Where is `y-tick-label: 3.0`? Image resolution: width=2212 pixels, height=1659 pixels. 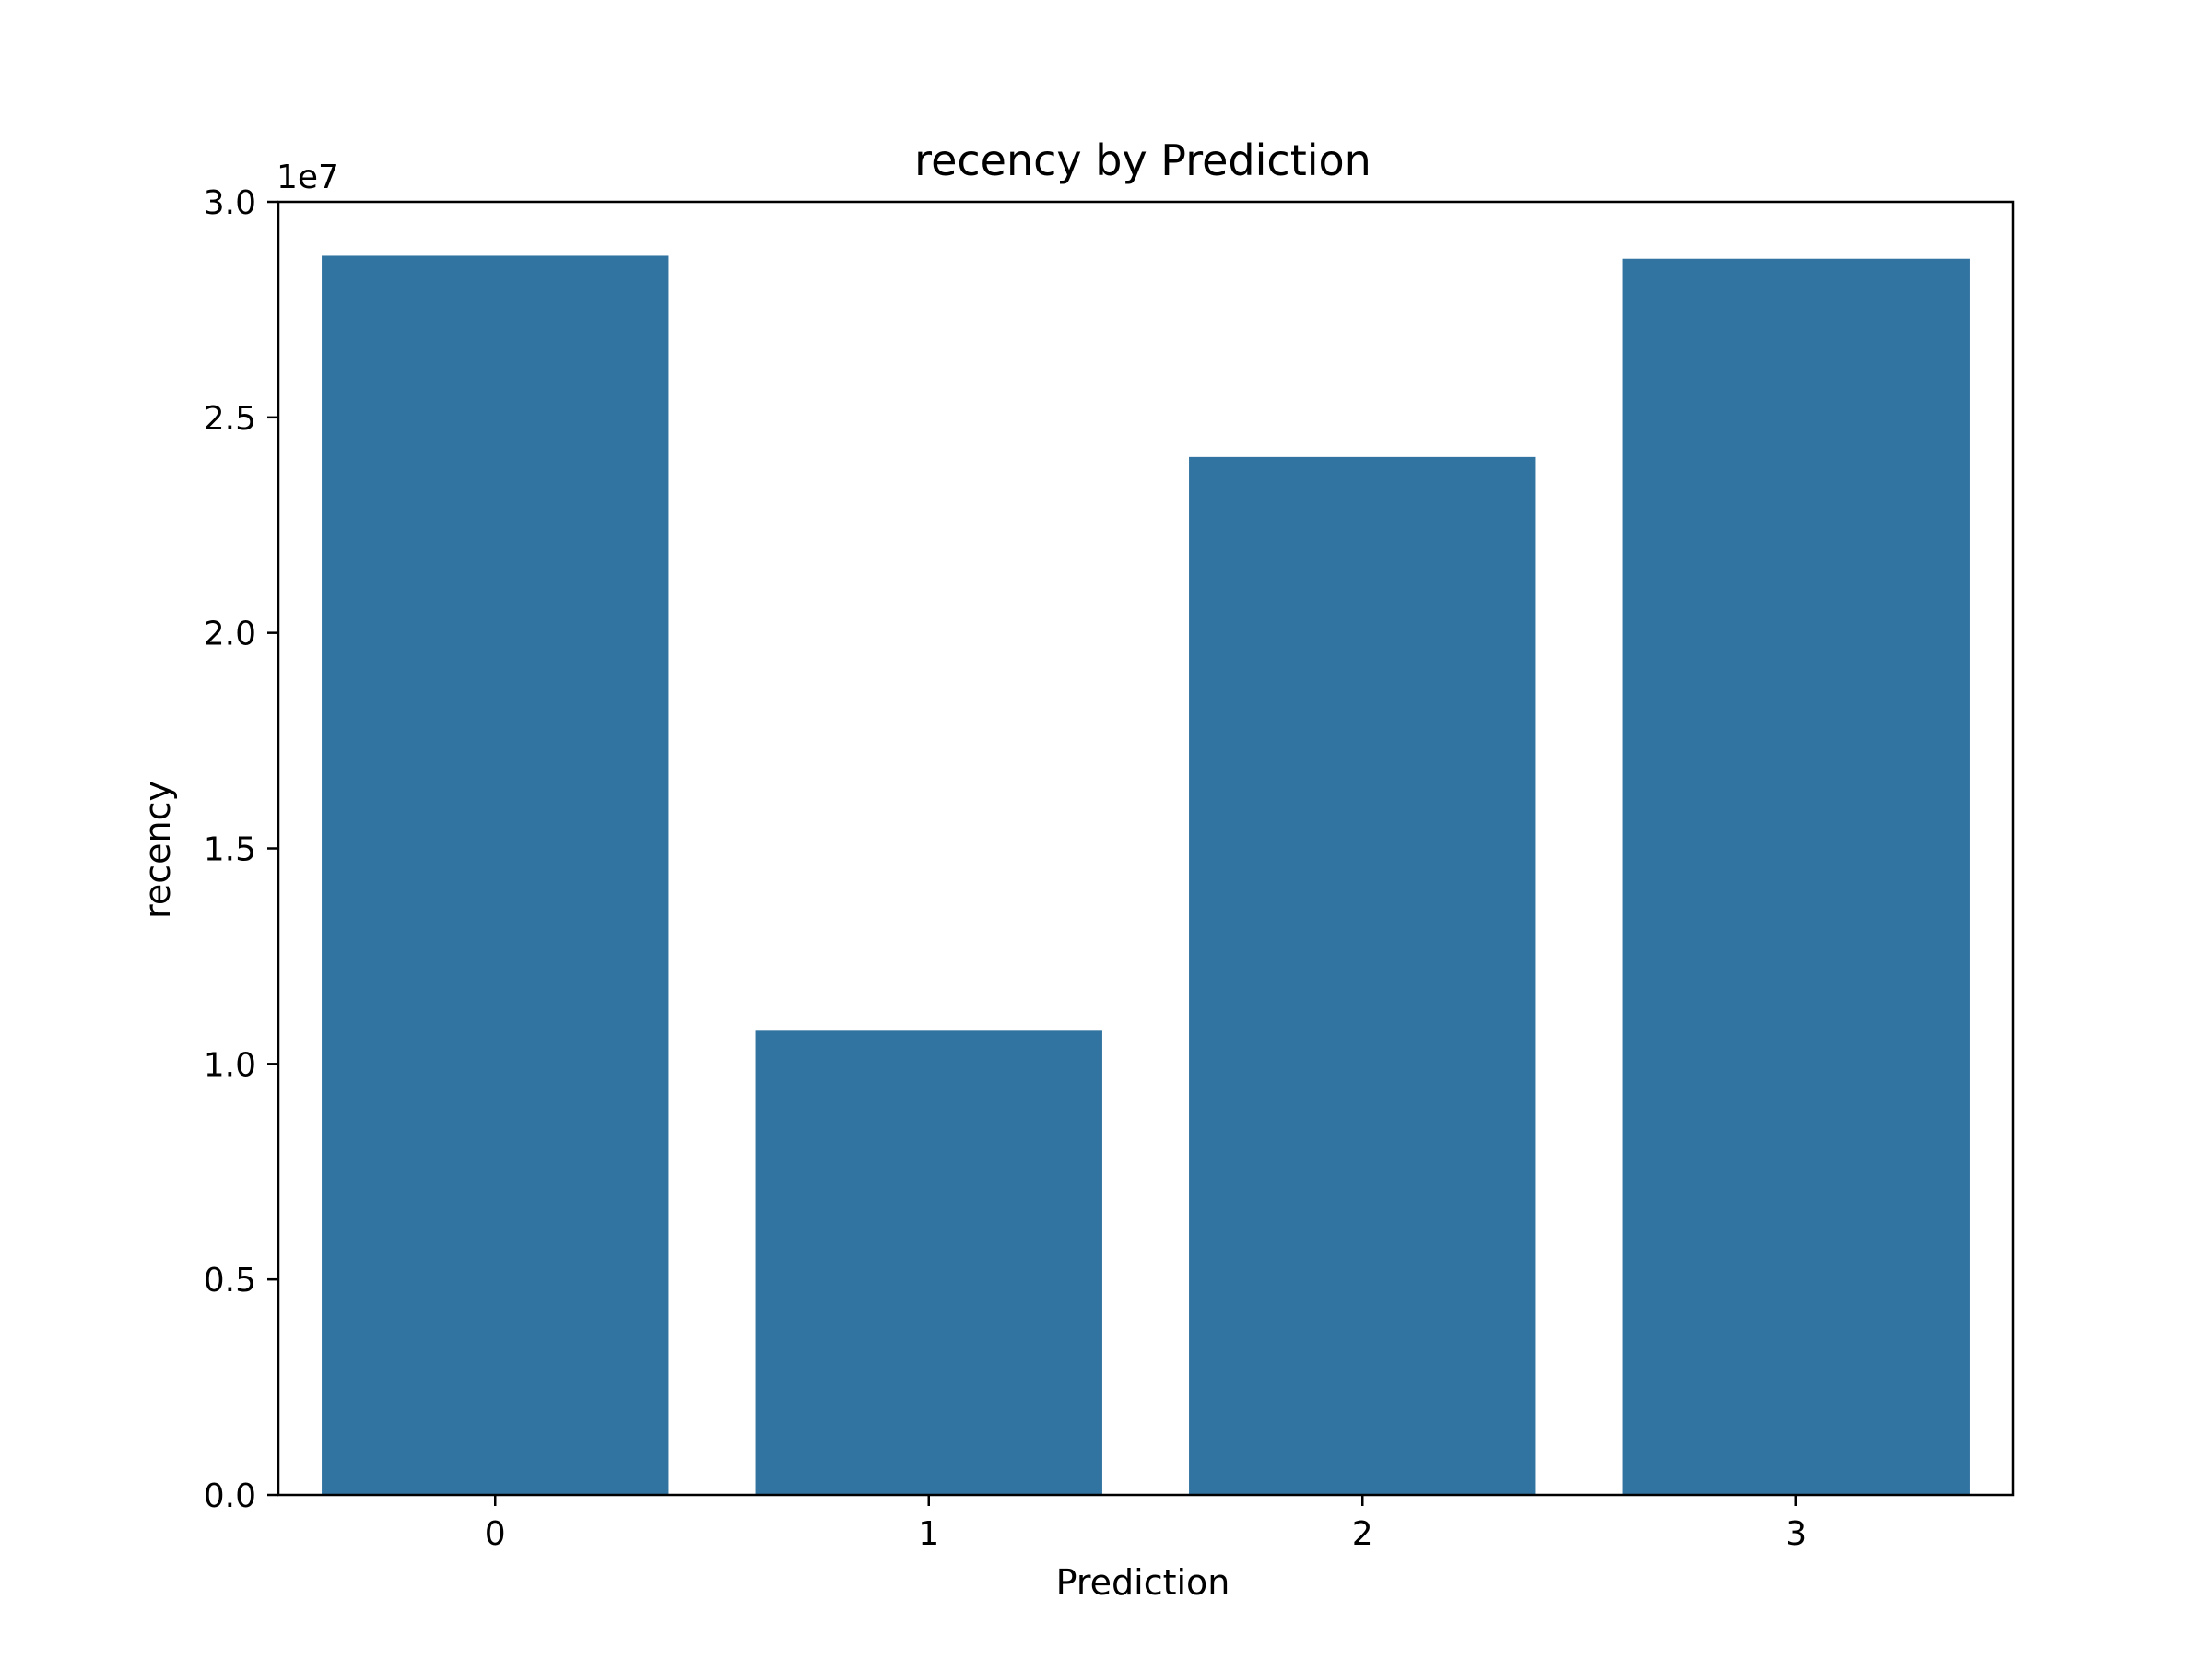 y-tick-label: 3.0 is located at coordinates (230, 203).